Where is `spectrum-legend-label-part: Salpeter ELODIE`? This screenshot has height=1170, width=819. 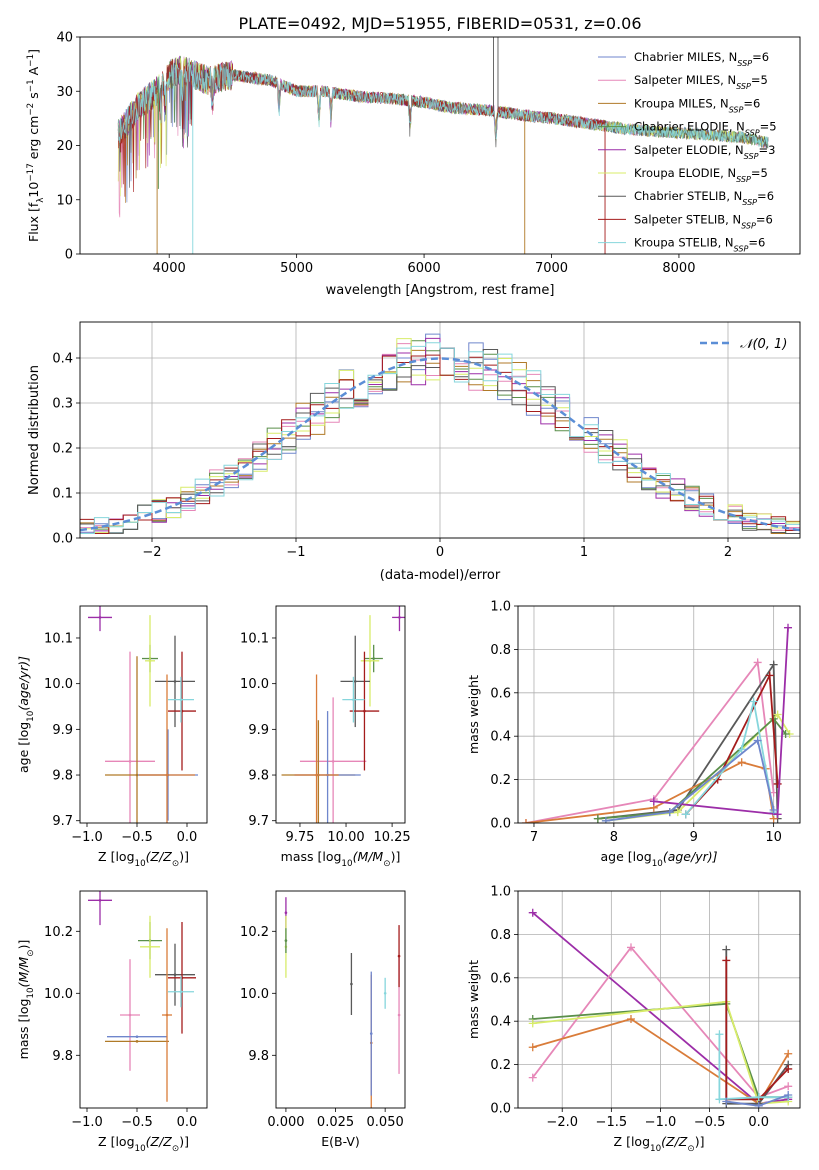
spectrum-legend-label-part: Salpeter ELODIE is located at coordinates (681, 150).